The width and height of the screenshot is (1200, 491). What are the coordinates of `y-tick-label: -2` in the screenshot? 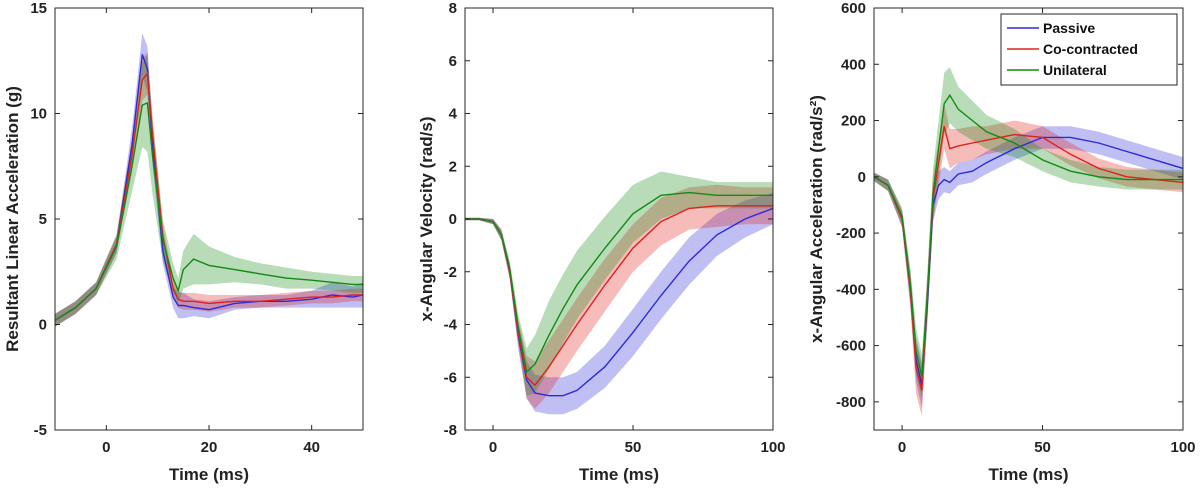 It's located at (450, 272).